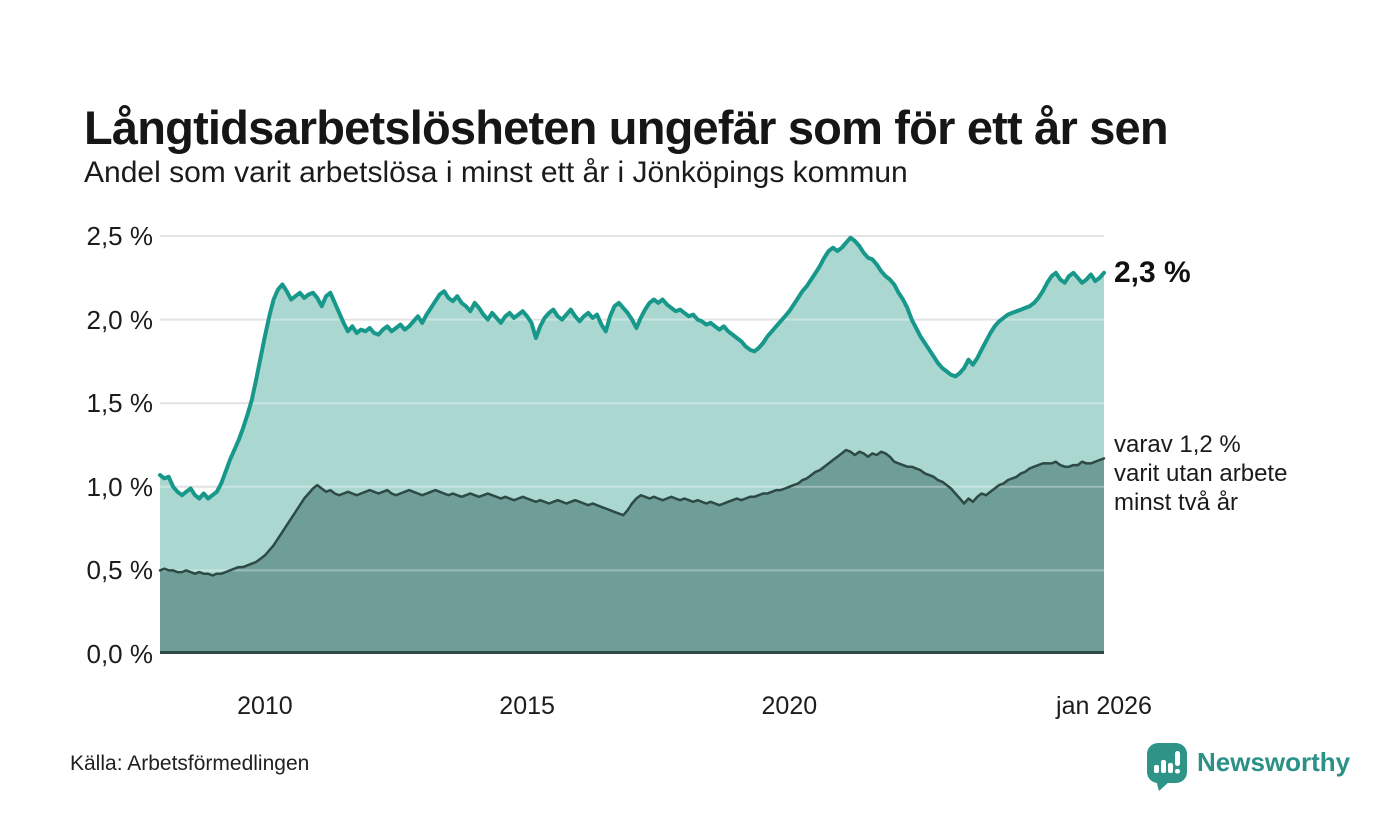  I want to click on series1-end-value-label: 2,3 %, so click(1152, 272).